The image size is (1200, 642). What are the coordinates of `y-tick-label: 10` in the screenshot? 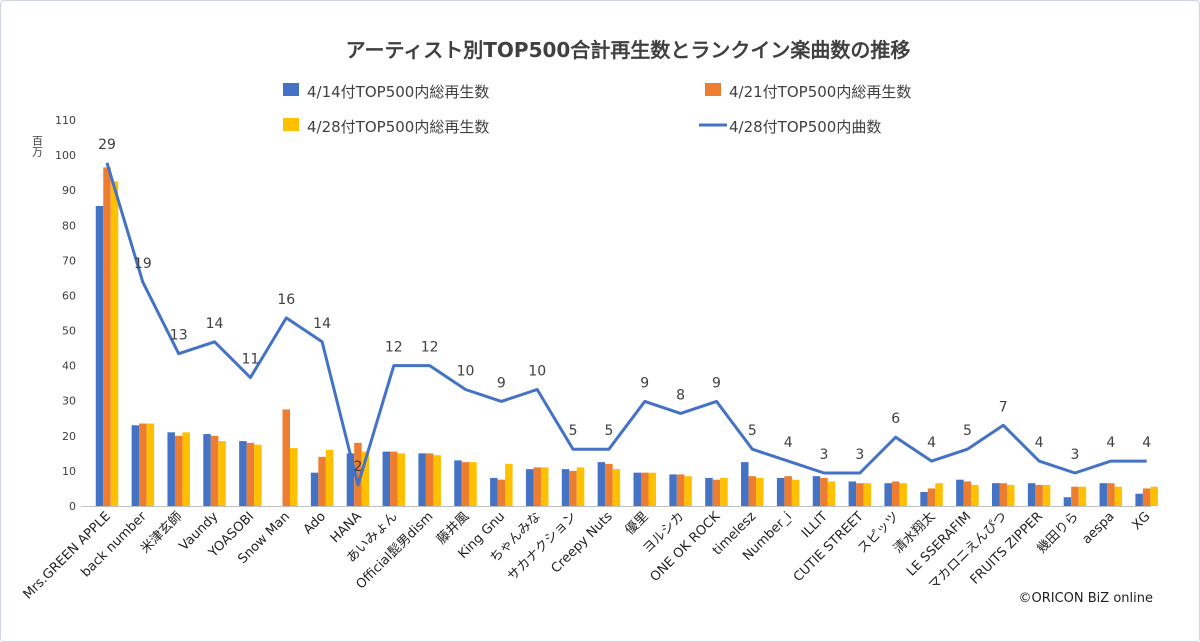 It's located at (69, 471).